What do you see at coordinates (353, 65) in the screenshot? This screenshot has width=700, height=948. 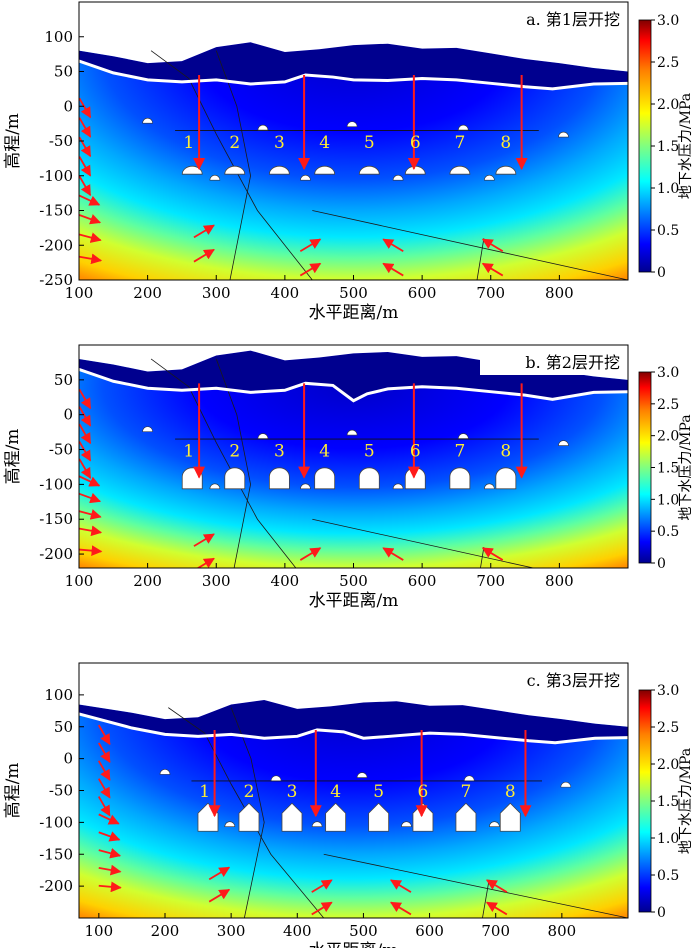 I see `unsaturated-zone` at bounding box center [353, 65].